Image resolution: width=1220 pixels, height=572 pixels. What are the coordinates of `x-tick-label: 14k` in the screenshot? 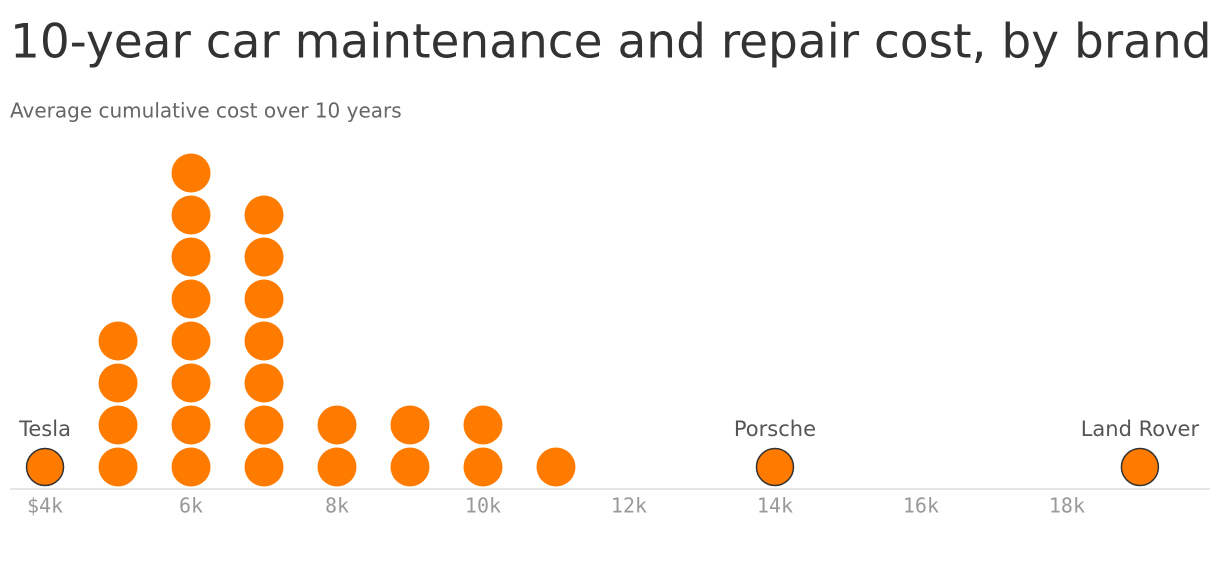 It's located at (775, 506).